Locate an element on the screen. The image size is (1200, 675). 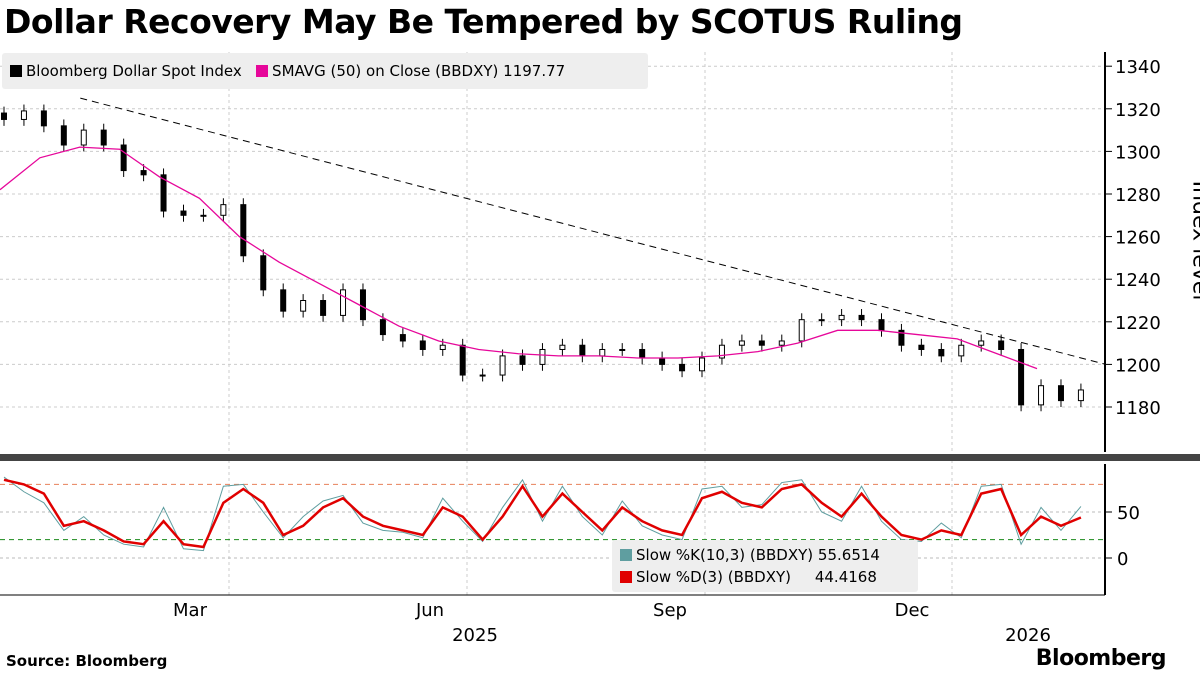
x-year-label: 2026 is located at coordinates (1028, 635).